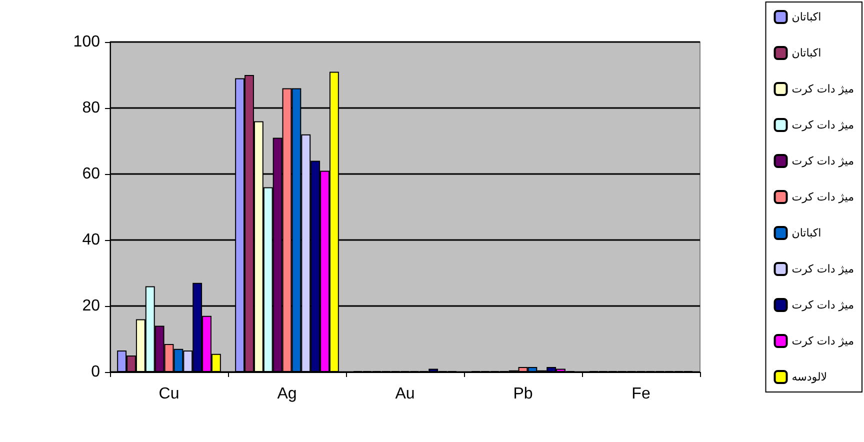  What do you see at coordinates (523, 394) in the screenshot?
I see `x-tick-label: Pb` at bounding box center [523, 394].